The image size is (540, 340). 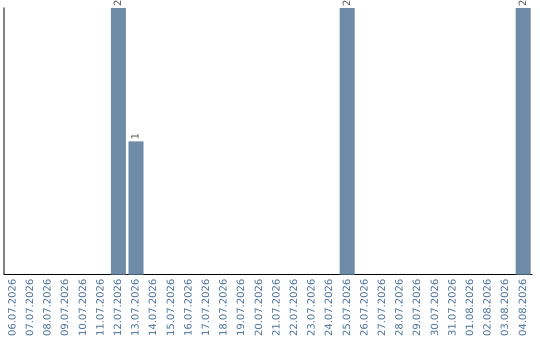 What do you see at coordinates (12, 307) in the screenshot?
I see `x-tick-label: 06.07.2026` at bounding box center [12, 307].